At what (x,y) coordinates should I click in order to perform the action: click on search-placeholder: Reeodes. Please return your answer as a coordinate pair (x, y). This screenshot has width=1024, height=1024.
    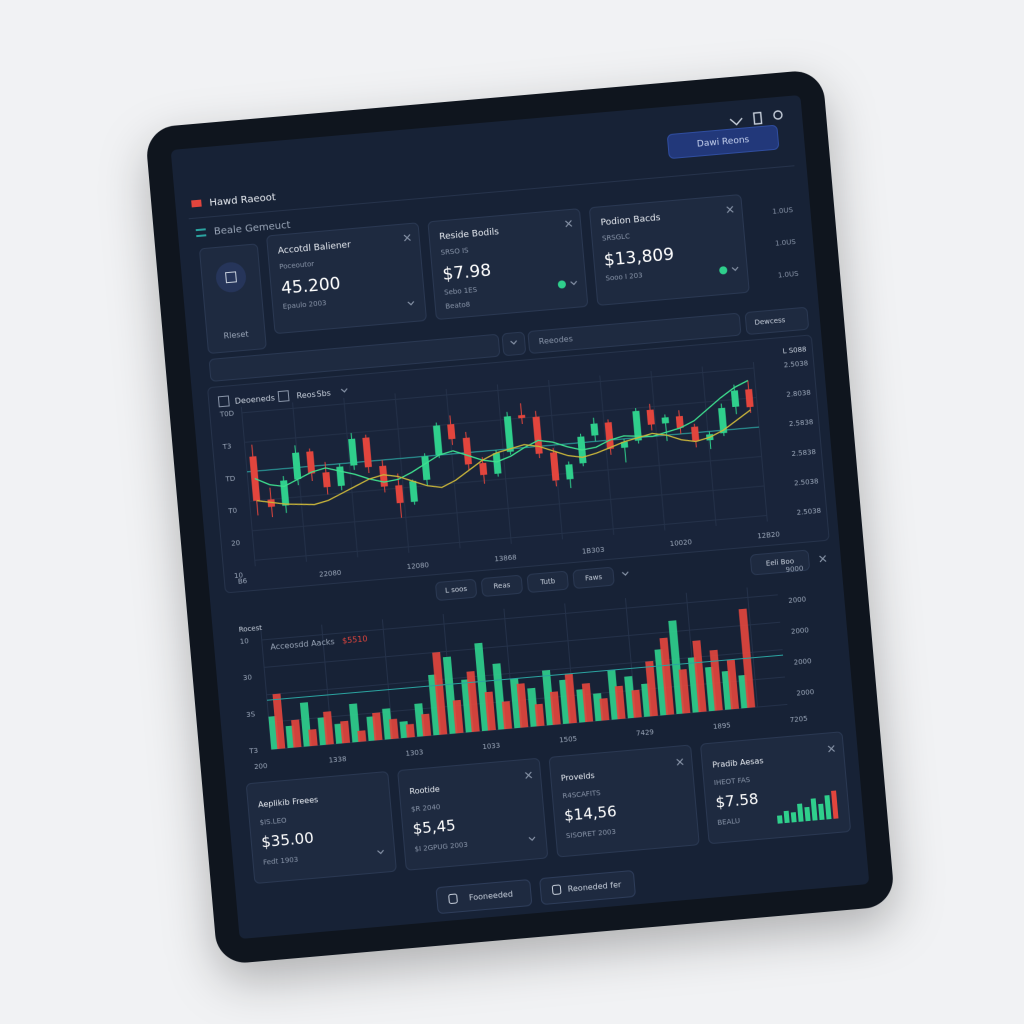
    Looking at the image, I should click on (555, 340).